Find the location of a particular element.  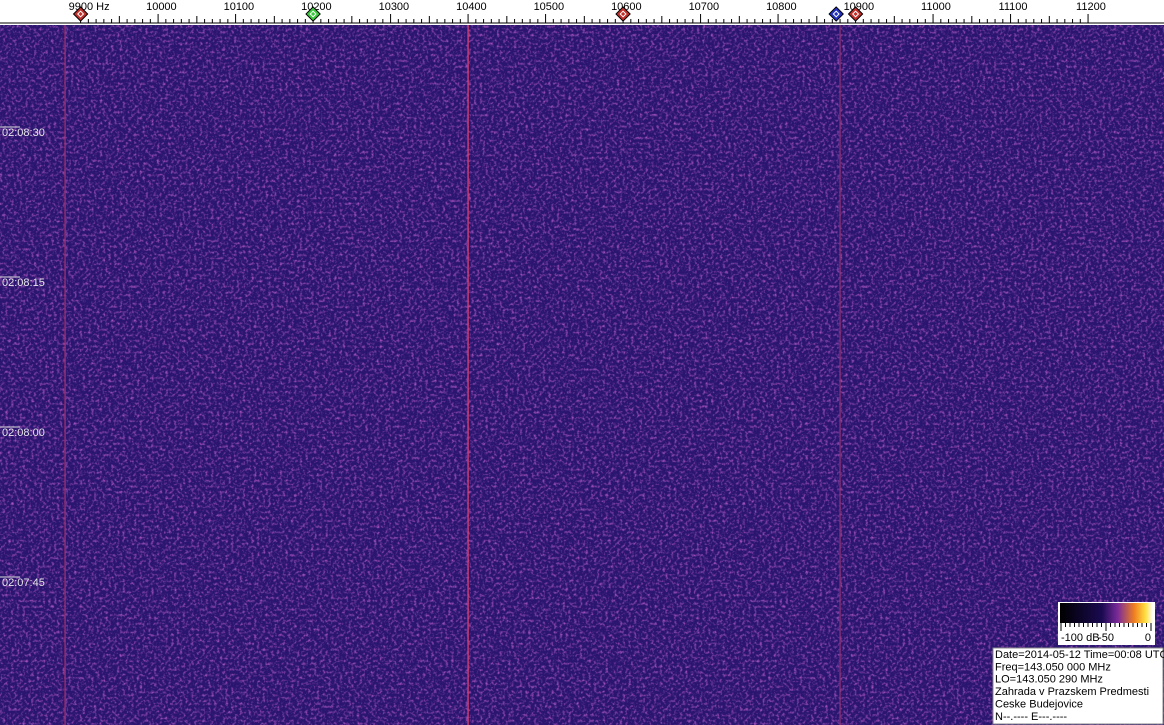

x-tick-label: 10700 is located at coordinates (704, 7).